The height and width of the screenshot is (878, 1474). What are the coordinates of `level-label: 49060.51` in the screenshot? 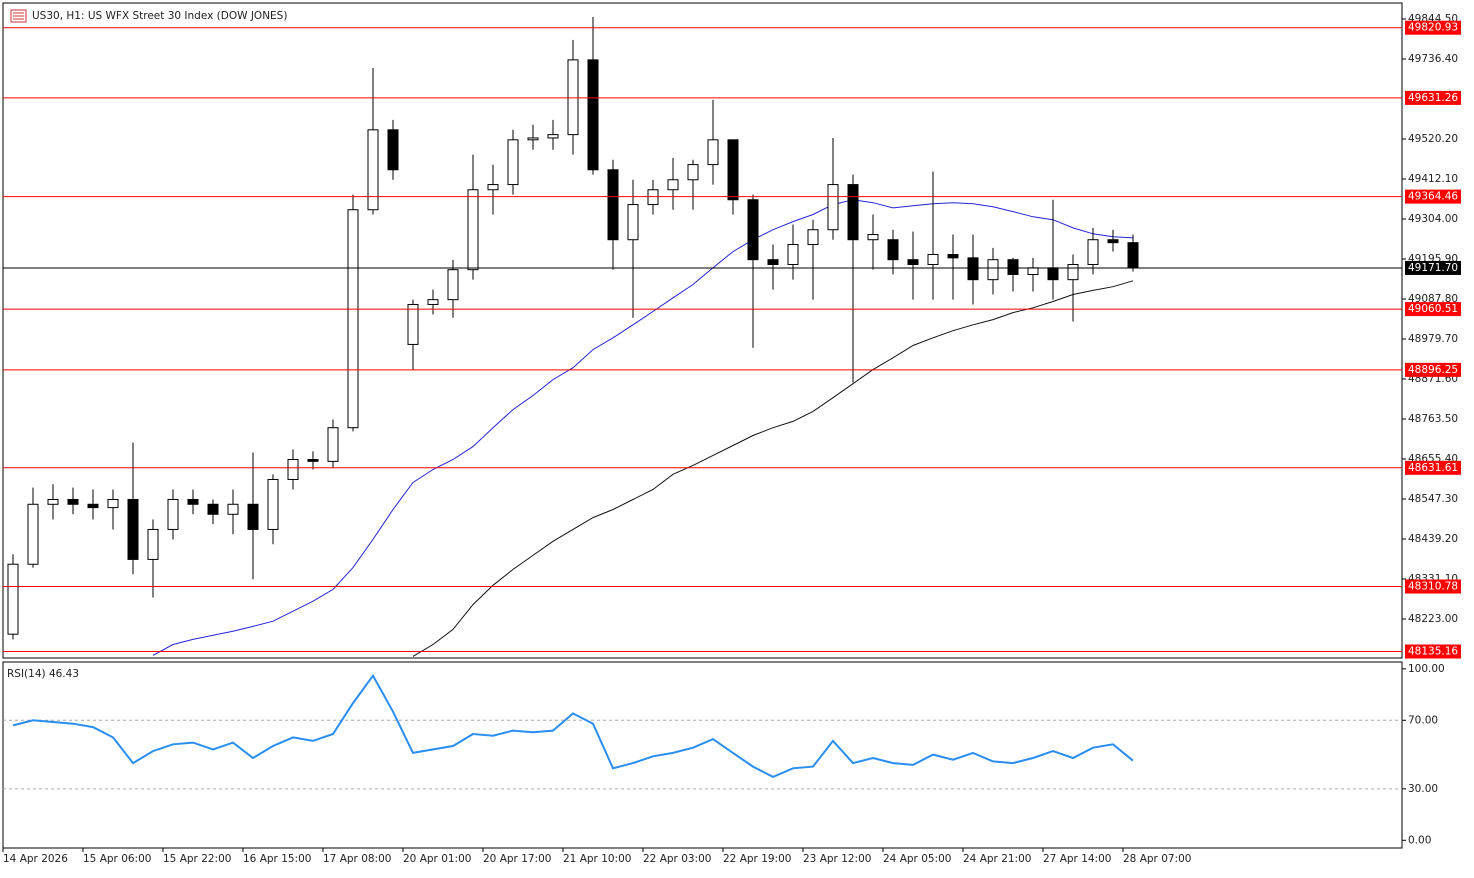 It's located at (1433, 309).